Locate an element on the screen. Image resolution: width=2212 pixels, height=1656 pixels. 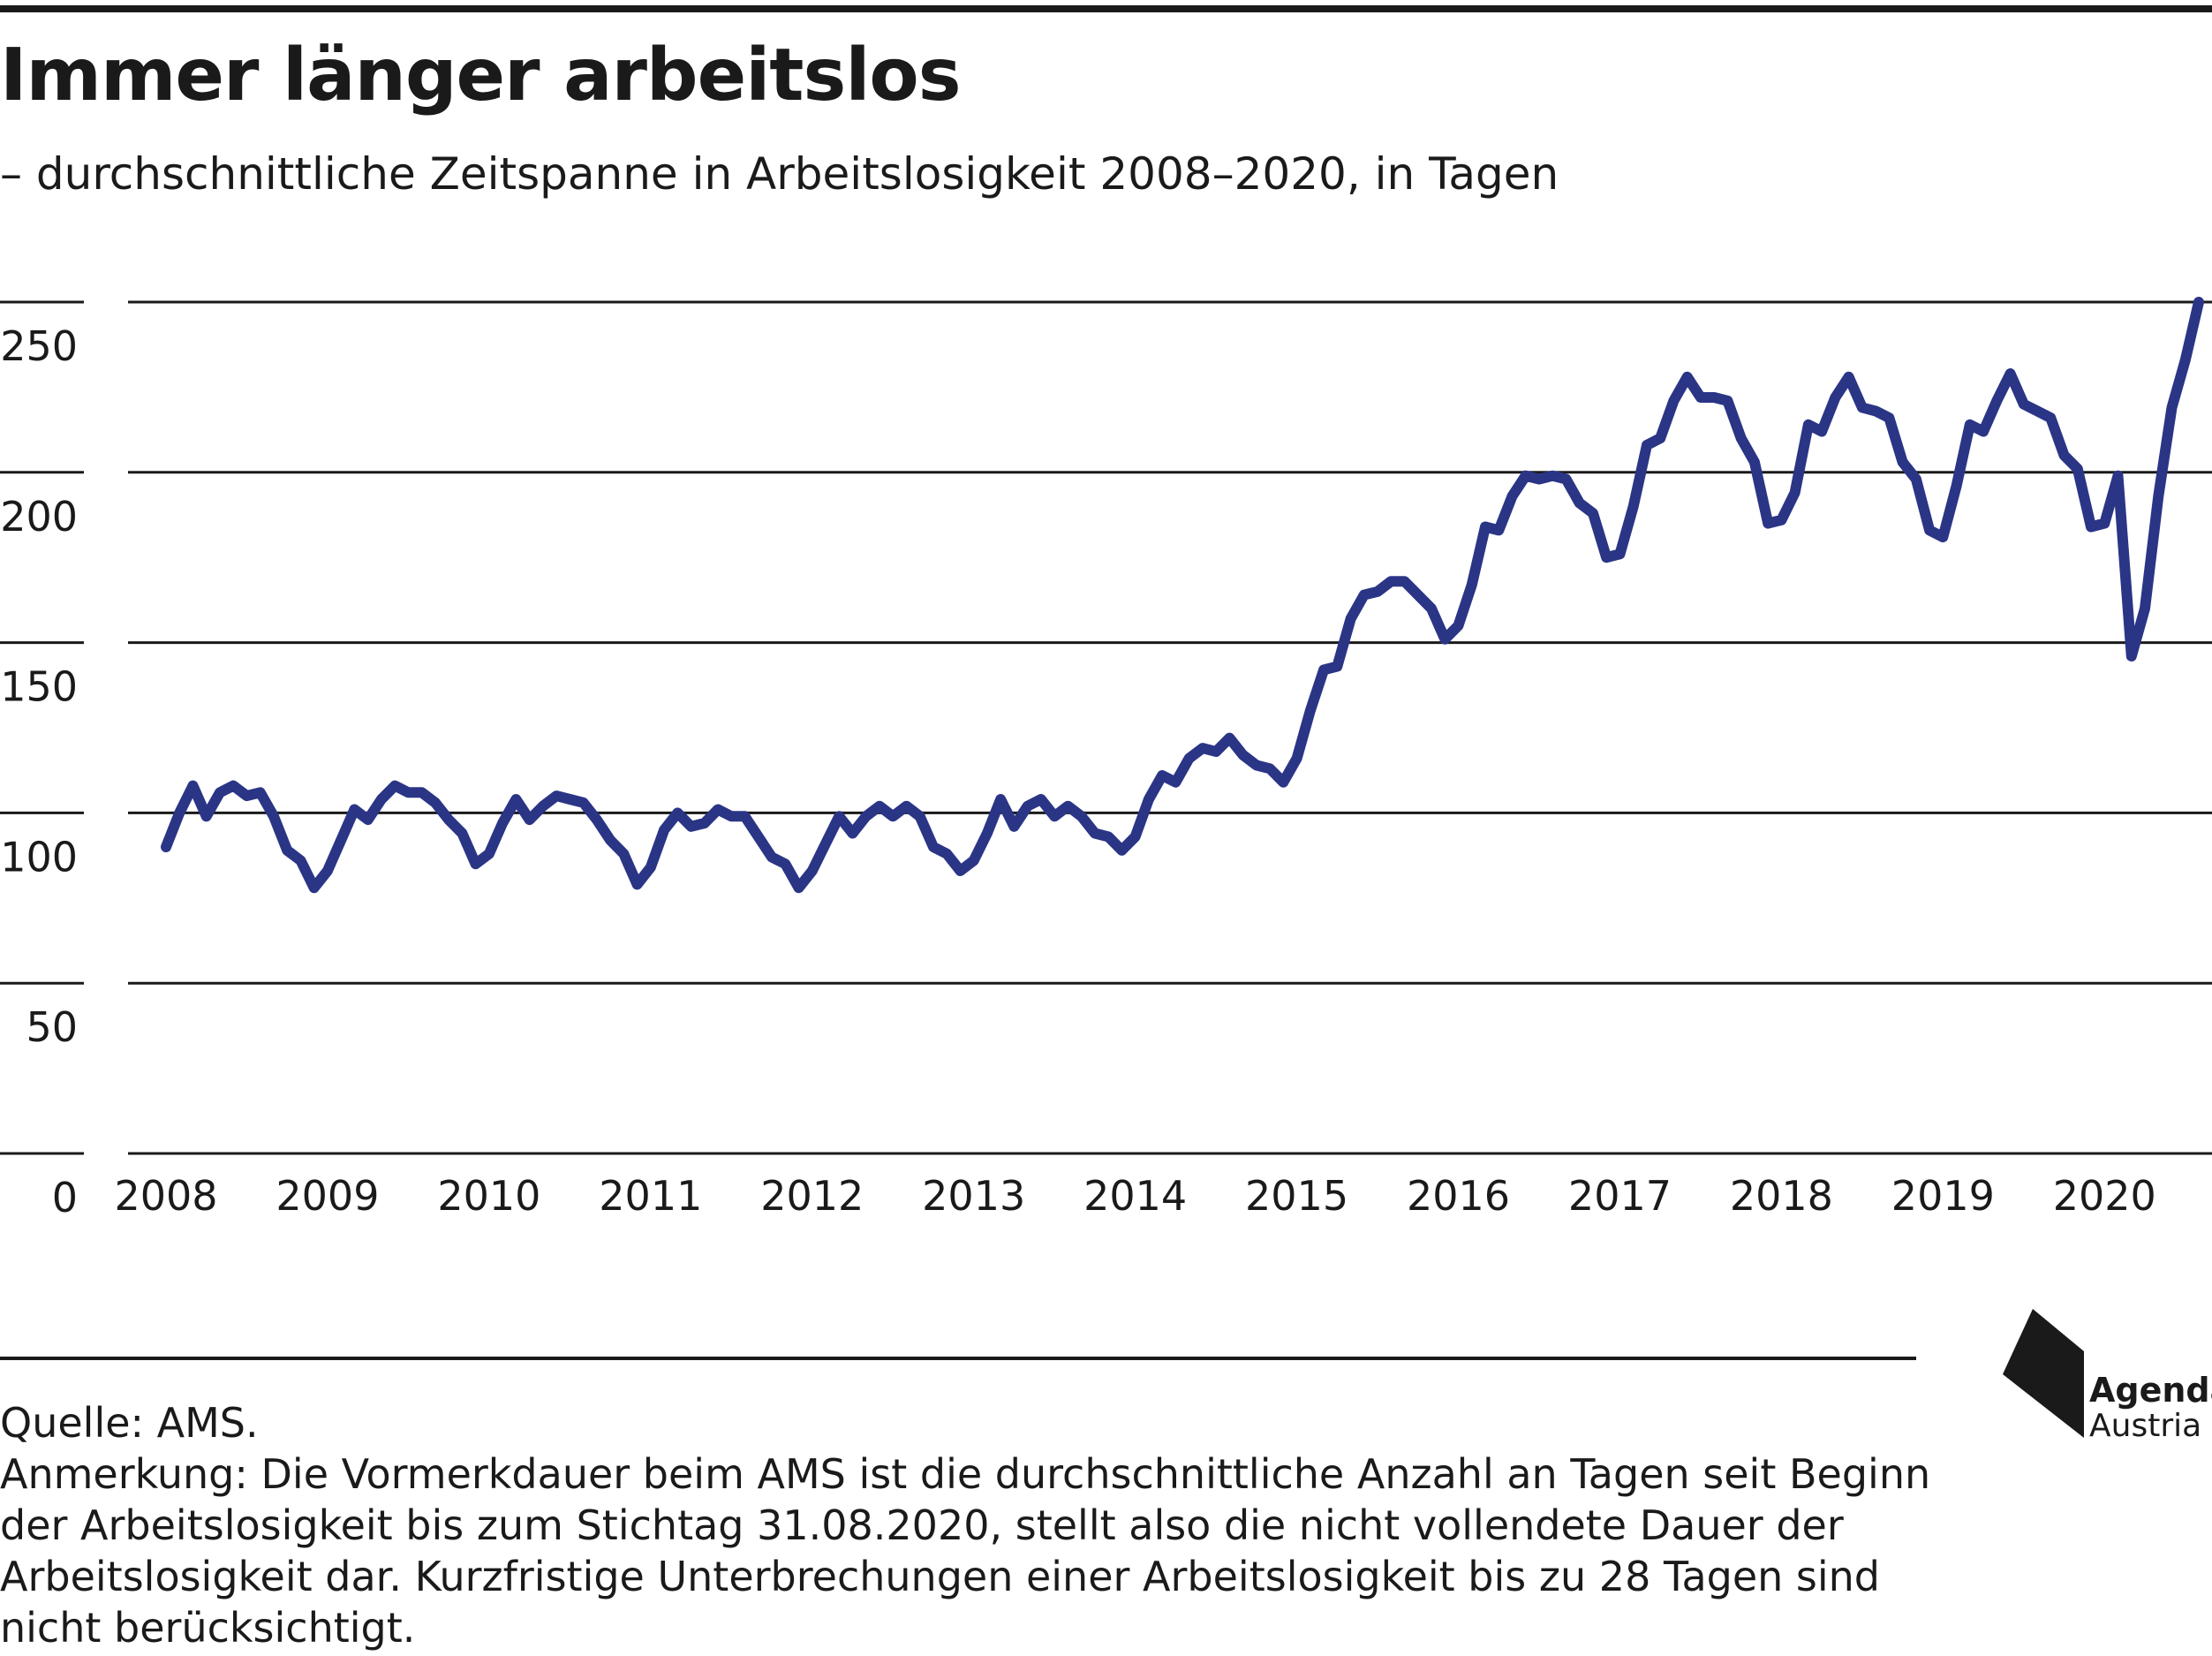
x-tick-label: 2014 is located at coordinates (1135, 1196).